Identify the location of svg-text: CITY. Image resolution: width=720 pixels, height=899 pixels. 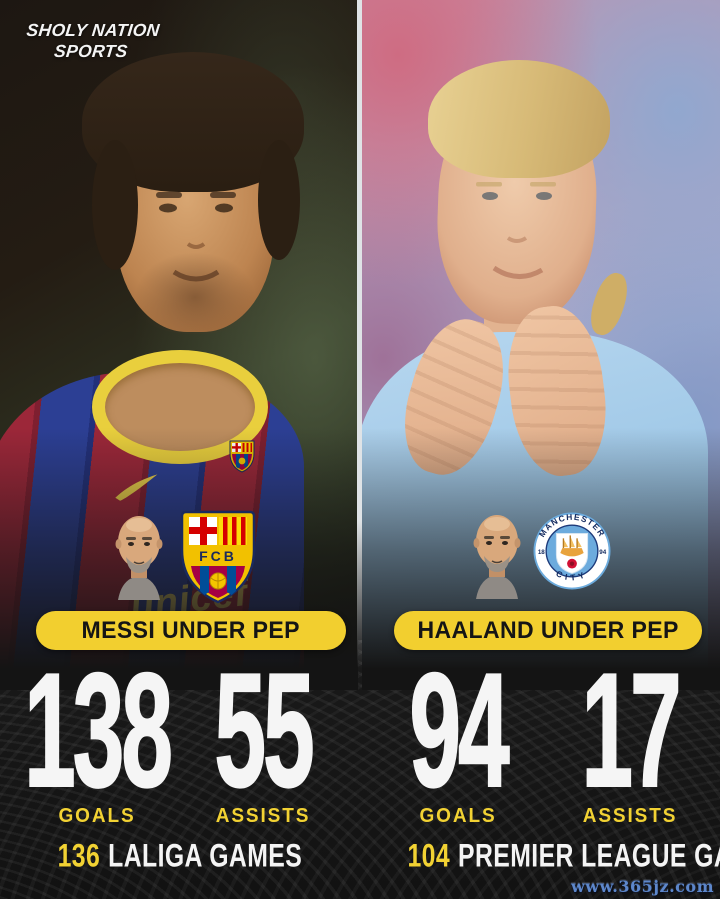
(572, 575).